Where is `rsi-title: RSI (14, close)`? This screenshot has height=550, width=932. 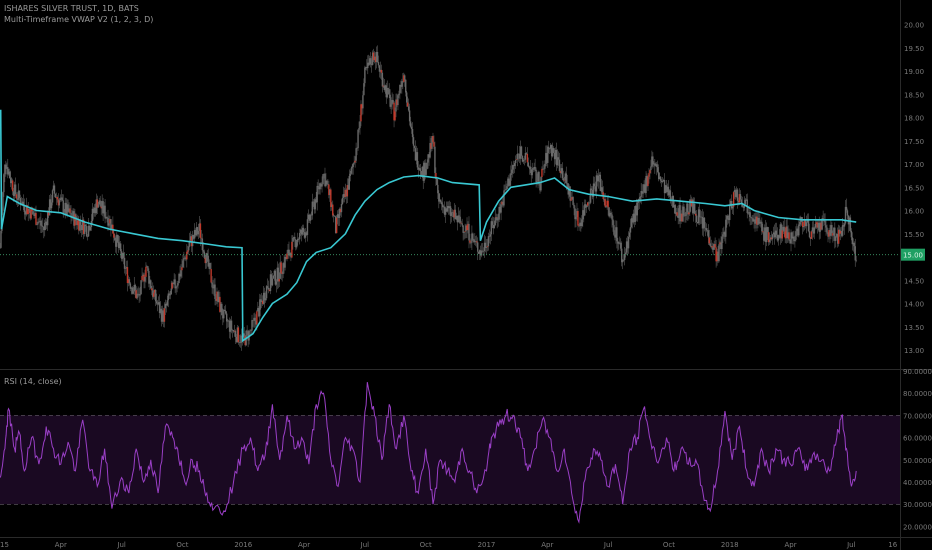 rsi-title: RSI (14, close) is located at coordinates (33, 381).